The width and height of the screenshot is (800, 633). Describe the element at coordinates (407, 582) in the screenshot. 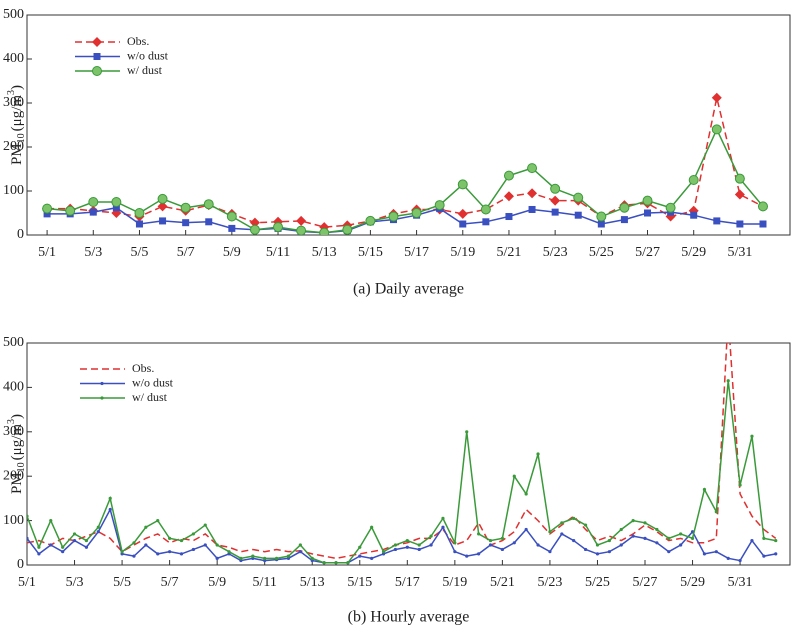

I see `x-tick-label: 5/17` at that location.